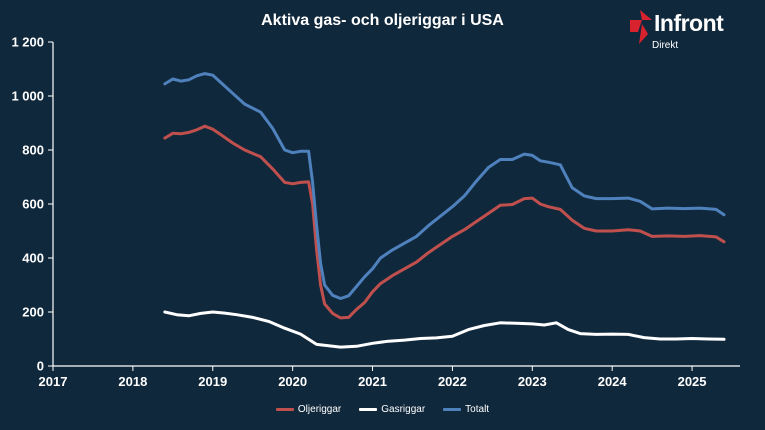 This screenshot has height=430, width=765. I want to click on legend-item-totalt: Totalt, so click(466, 409).